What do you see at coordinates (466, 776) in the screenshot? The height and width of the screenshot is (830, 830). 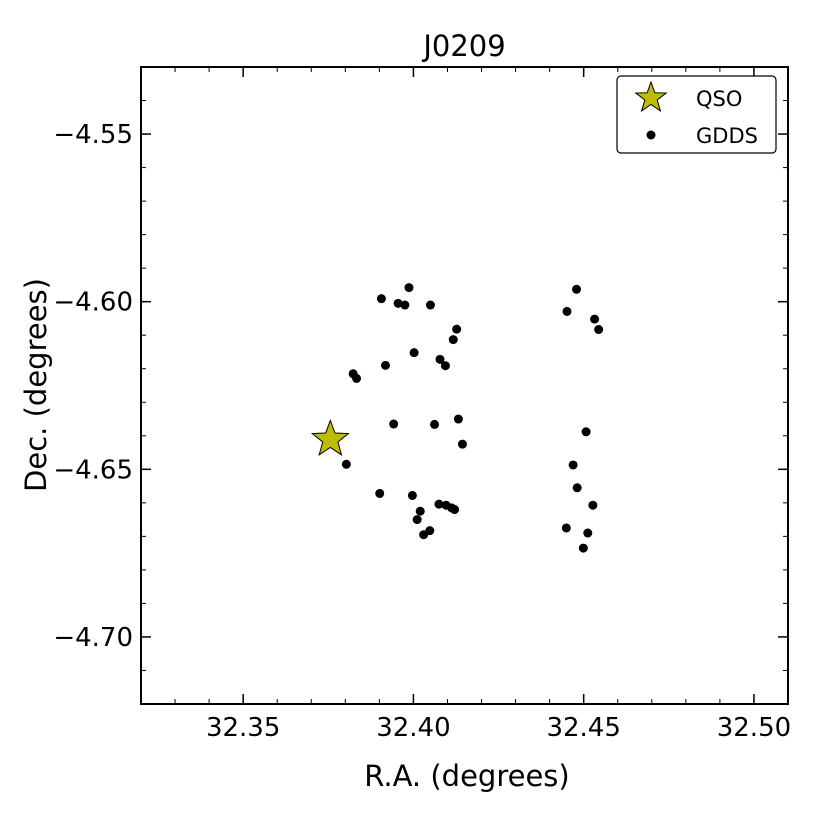 I see `x-axis-label: R.A. (degrees)` at bounding box center [466, 776].